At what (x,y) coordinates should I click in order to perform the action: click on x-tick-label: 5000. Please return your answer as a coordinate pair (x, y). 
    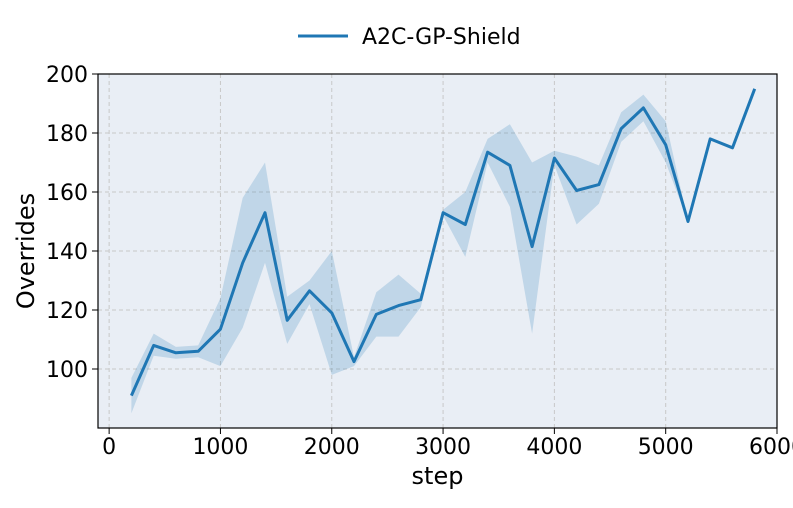
    Looking at the image, I should click on (666, 447).